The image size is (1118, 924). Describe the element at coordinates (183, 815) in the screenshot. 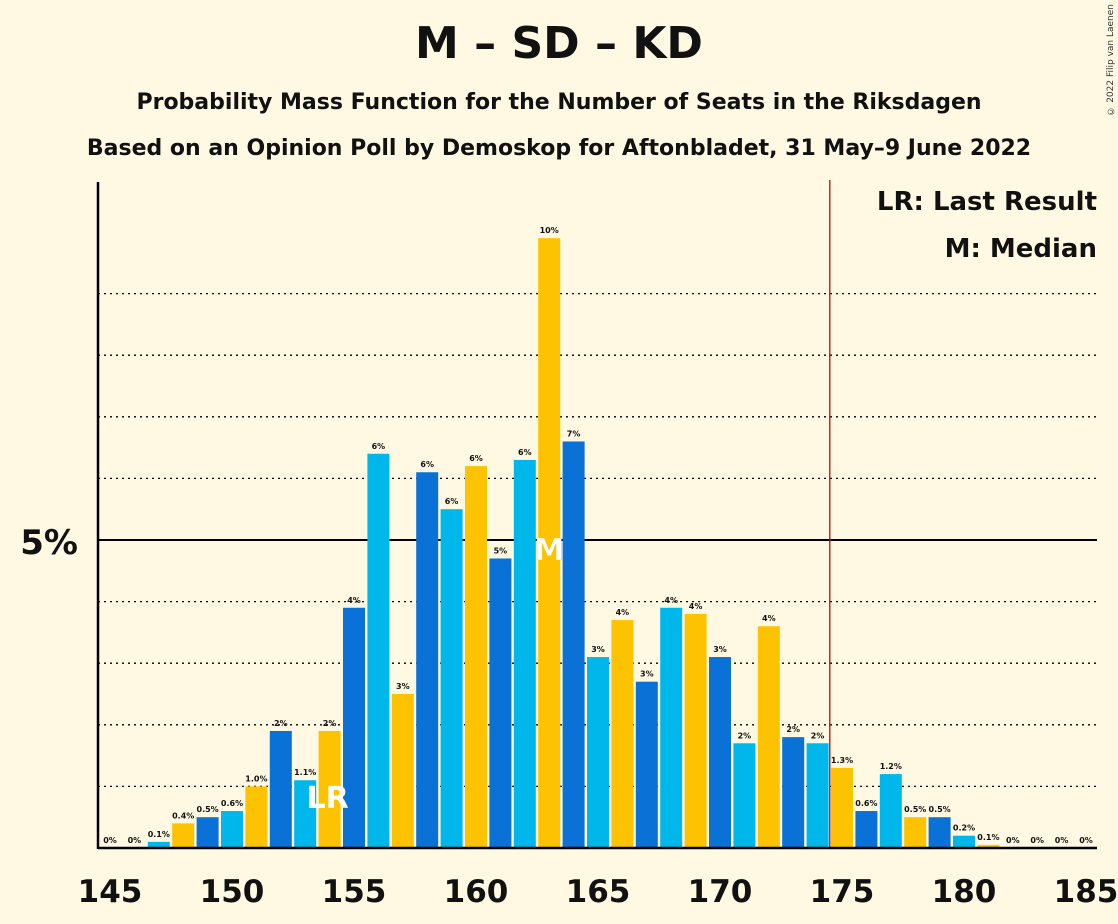

I see `bar-label-148: 0.4%` at that location.